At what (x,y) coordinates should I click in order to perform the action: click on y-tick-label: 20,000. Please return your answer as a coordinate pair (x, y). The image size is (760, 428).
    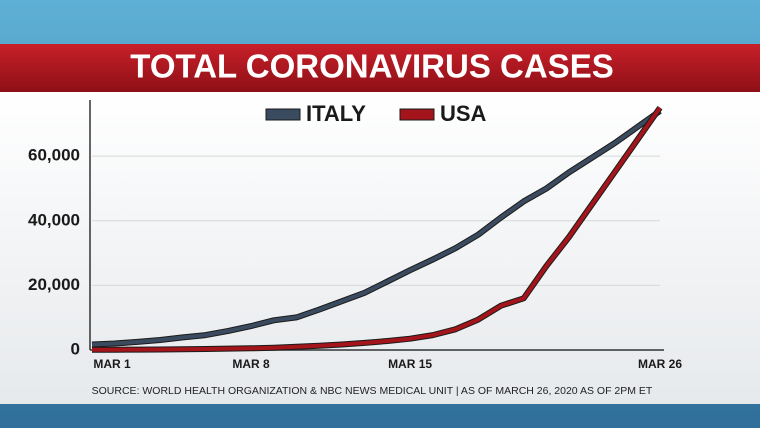
    Looking at the image, I should click on (54, 284).